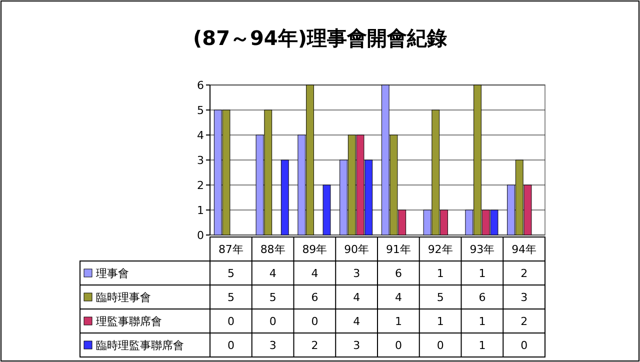  What do you see at coordinates (482, 249) in the screenshot?
I see `x-tick-label: 93年` at bounding box center [482, 249].